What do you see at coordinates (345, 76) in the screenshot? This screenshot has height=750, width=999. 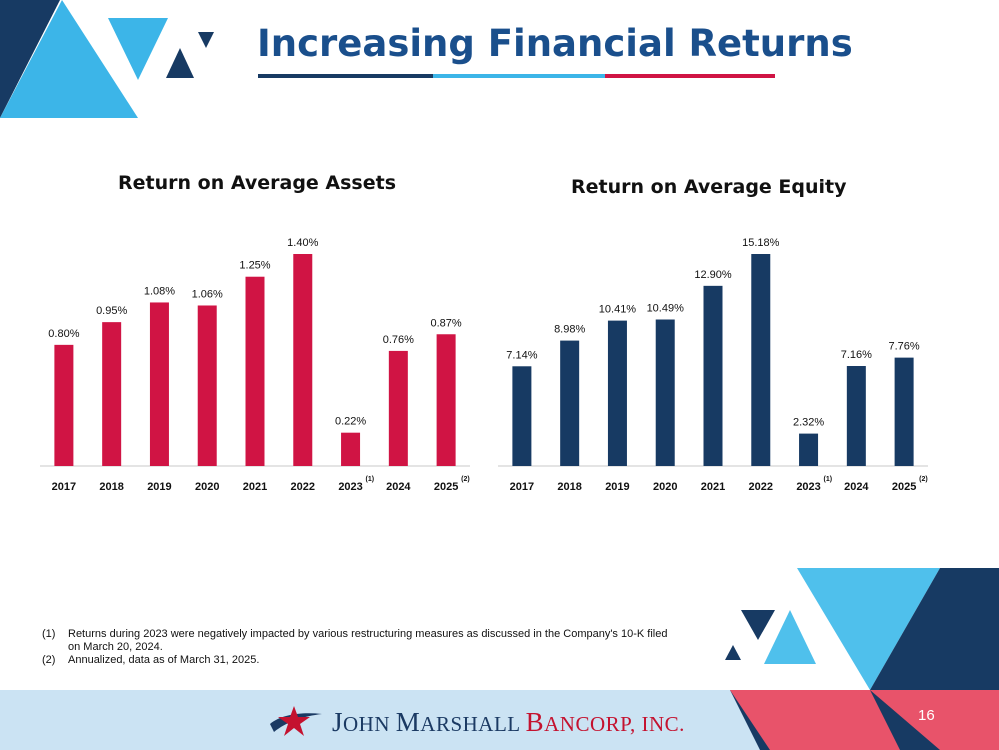 I see `title-rule-navy` at bounding box center [345, 76].